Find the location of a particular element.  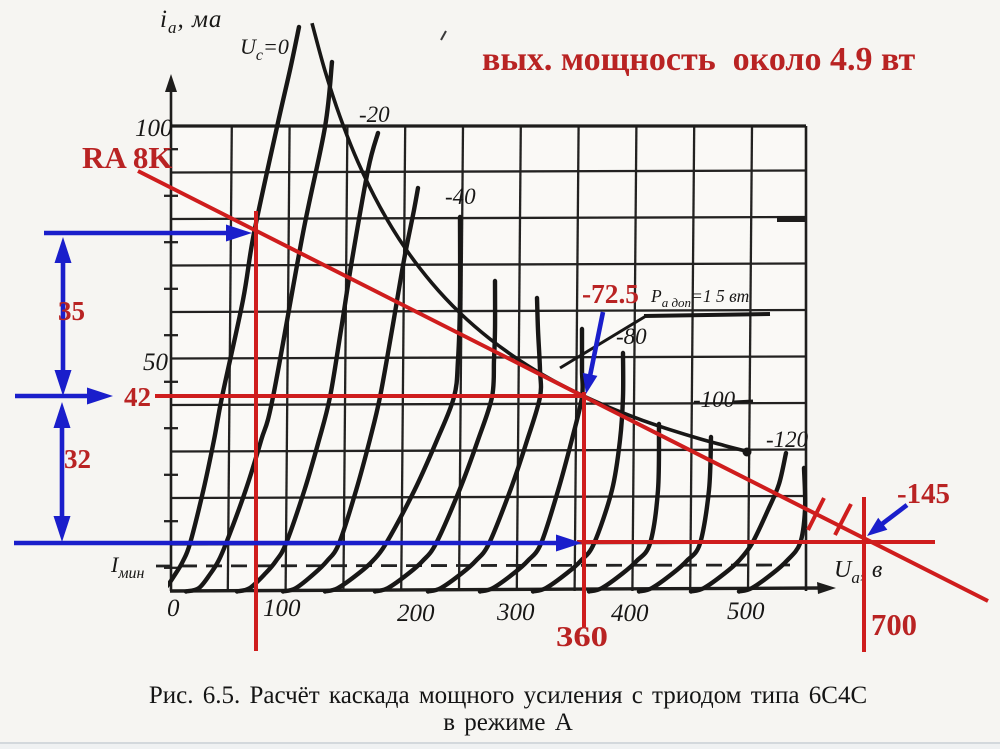

svg-text: 200 is located at coordinates (416, 613).